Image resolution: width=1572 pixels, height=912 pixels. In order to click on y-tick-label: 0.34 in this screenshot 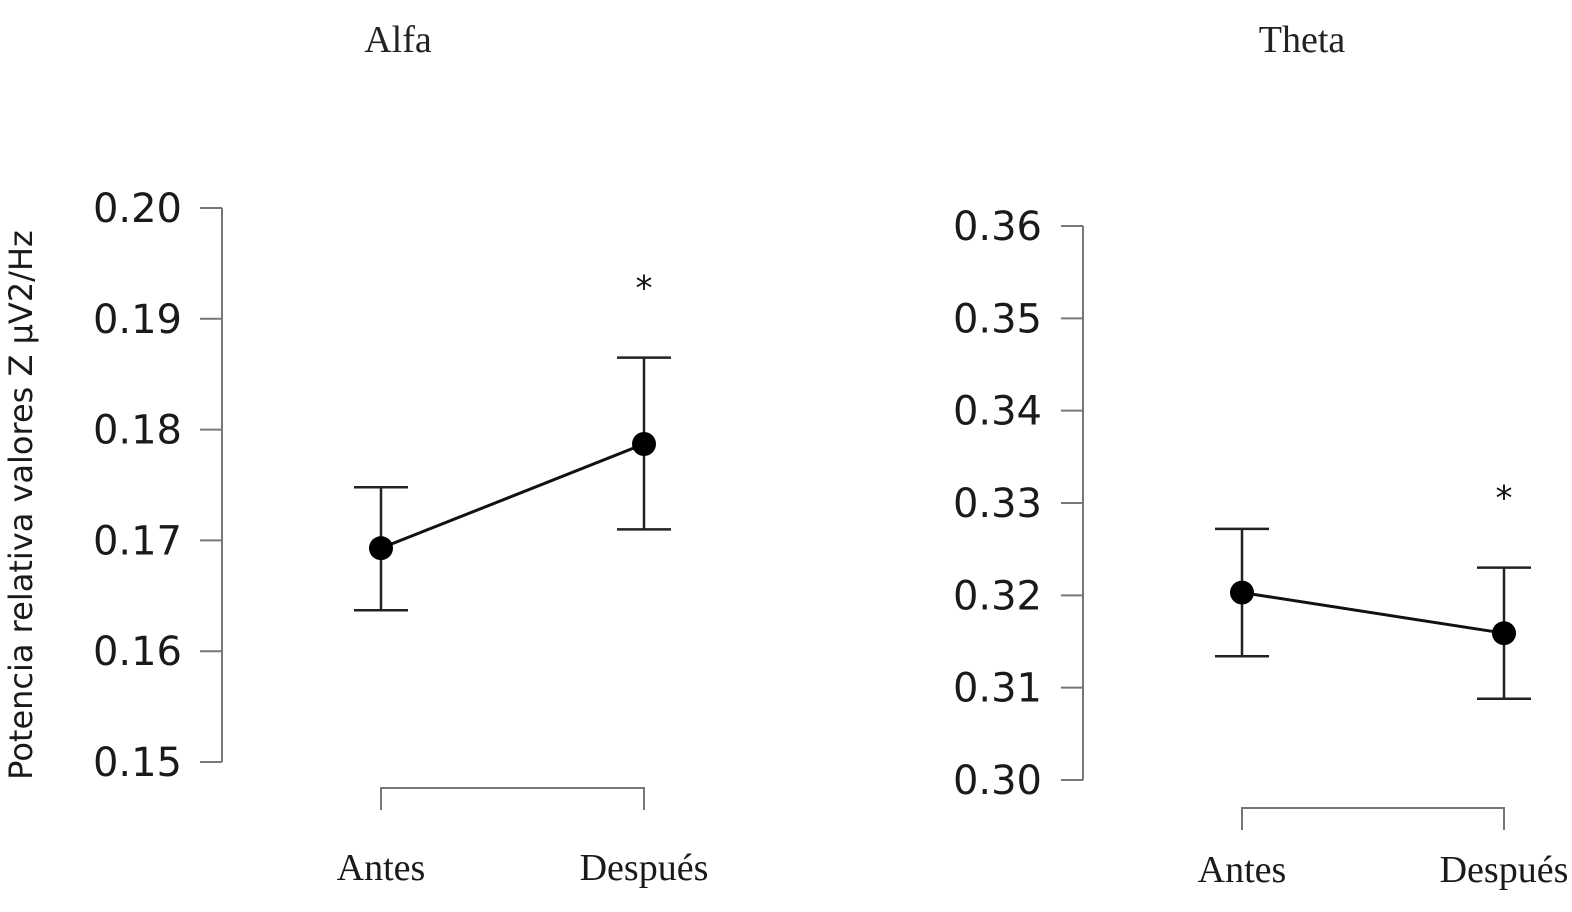, I will do `click(997, 412)`.